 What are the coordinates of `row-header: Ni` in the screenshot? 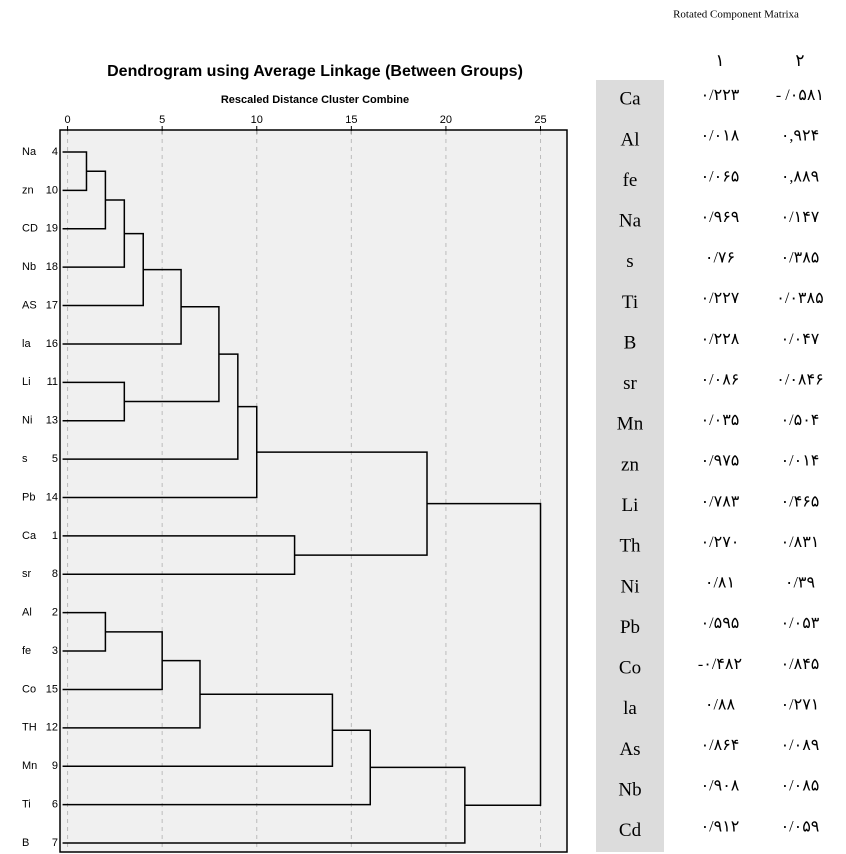 It's located at (630, 586).